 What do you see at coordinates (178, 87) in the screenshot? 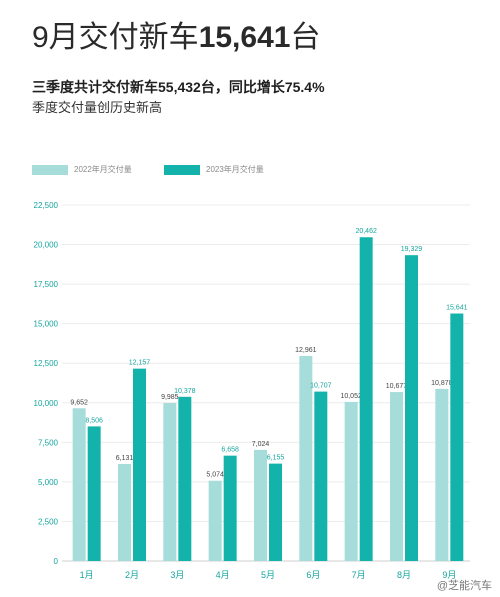
I see `quarter-summary: 三季度共计交付新车55,432台，同比增长75.4%` at bounding box center [178, 87].